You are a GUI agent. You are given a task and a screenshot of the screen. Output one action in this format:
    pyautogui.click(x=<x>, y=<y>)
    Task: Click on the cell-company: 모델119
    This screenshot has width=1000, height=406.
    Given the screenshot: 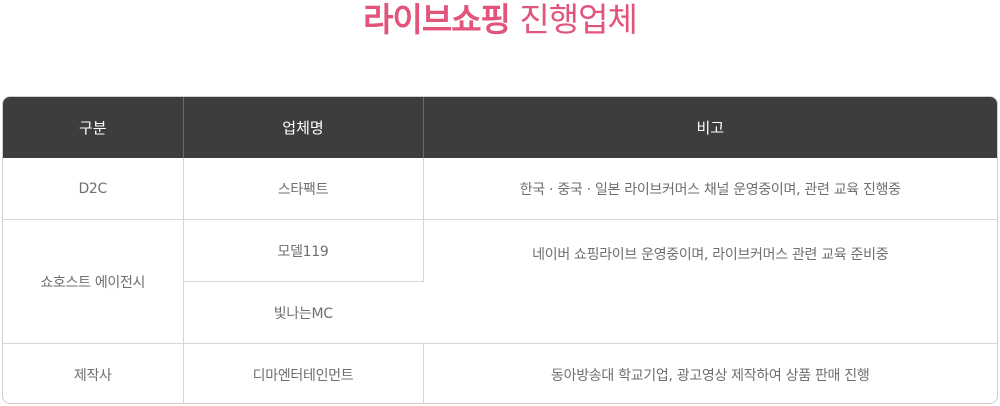 What is the action you would take?
    pyautogui.click(x=303, y=250)
    